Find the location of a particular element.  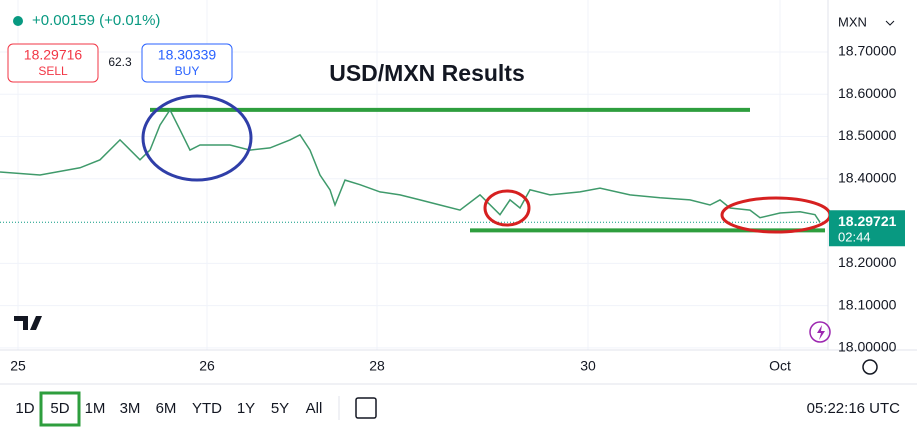

y-tick-label: 18.20000 is located at coordinates (867, 262).